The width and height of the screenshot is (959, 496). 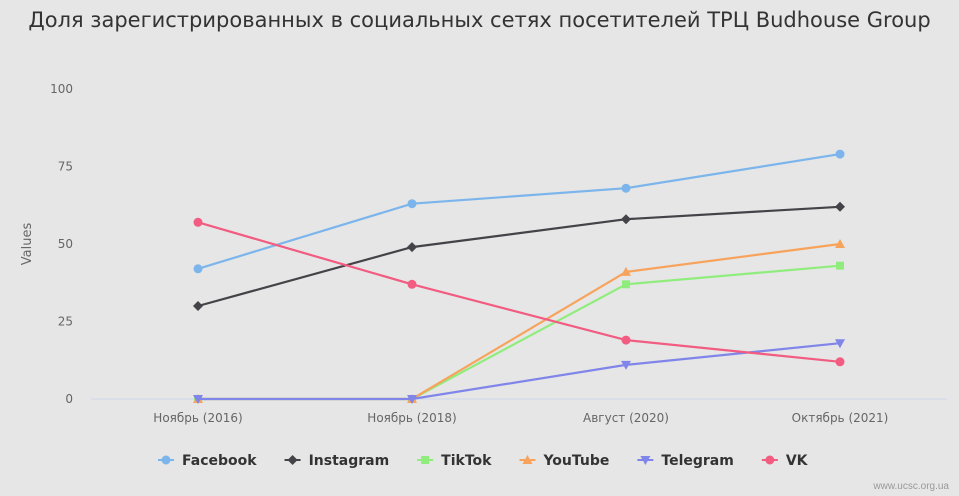 I want to click on y-axis-title: Values, so click(x=27, y=244).